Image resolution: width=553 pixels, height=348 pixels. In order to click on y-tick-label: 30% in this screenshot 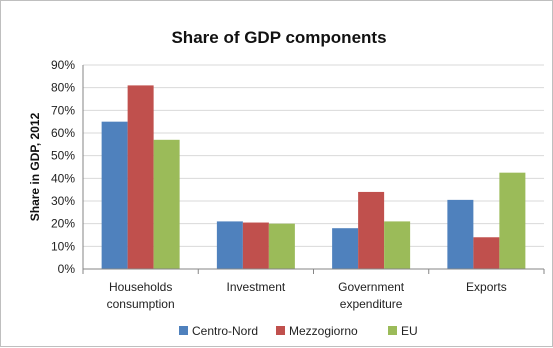, I will do `click(63, 201)`.